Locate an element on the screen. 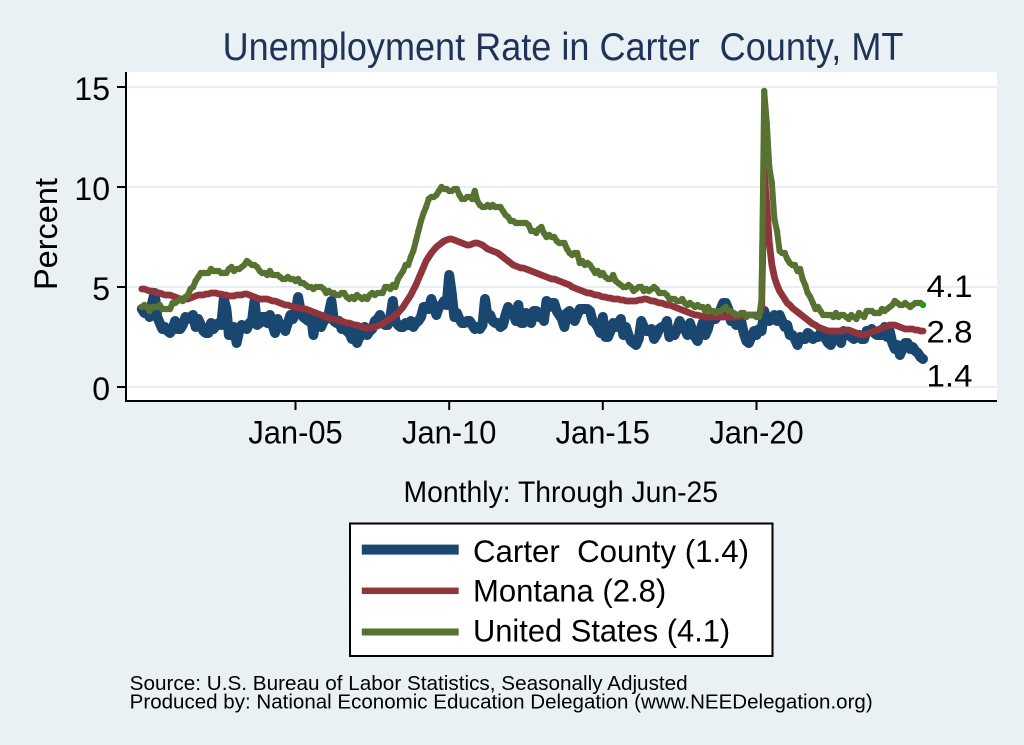 The image size is (1024, 745). svg-text: 4.1 is located at coordinates (950, 286).